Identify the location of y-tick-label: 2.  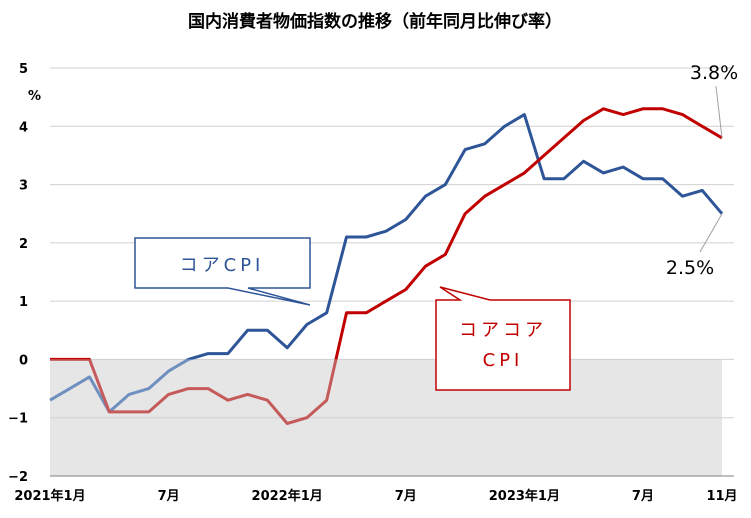
(23, 244).